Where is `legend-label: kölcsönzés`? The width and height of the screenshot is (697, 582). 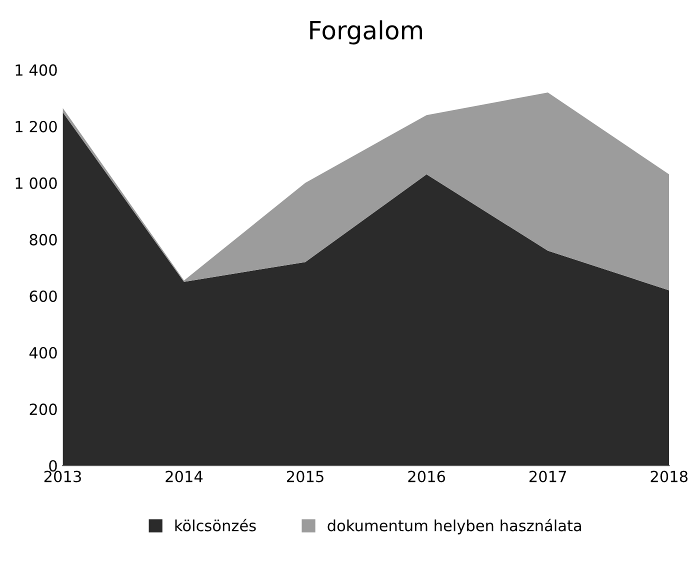
legend-label: kölcsönzés is located at coordinates (215, 525).